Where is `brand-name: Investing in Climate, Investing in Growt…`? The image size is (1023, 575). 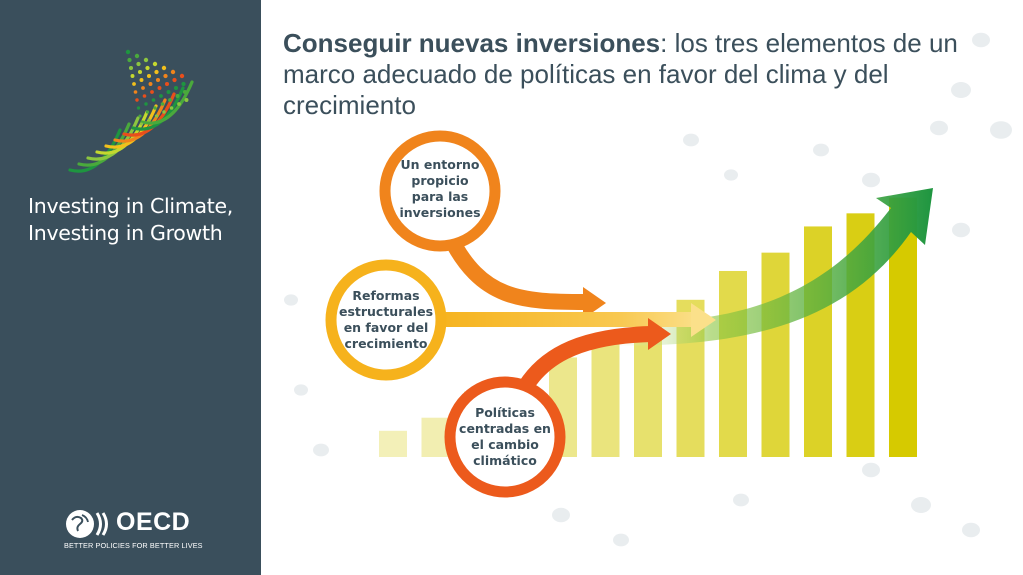 brand-name: Investing in Climate, Investing in Growt… is located at coordinates (130, 220).